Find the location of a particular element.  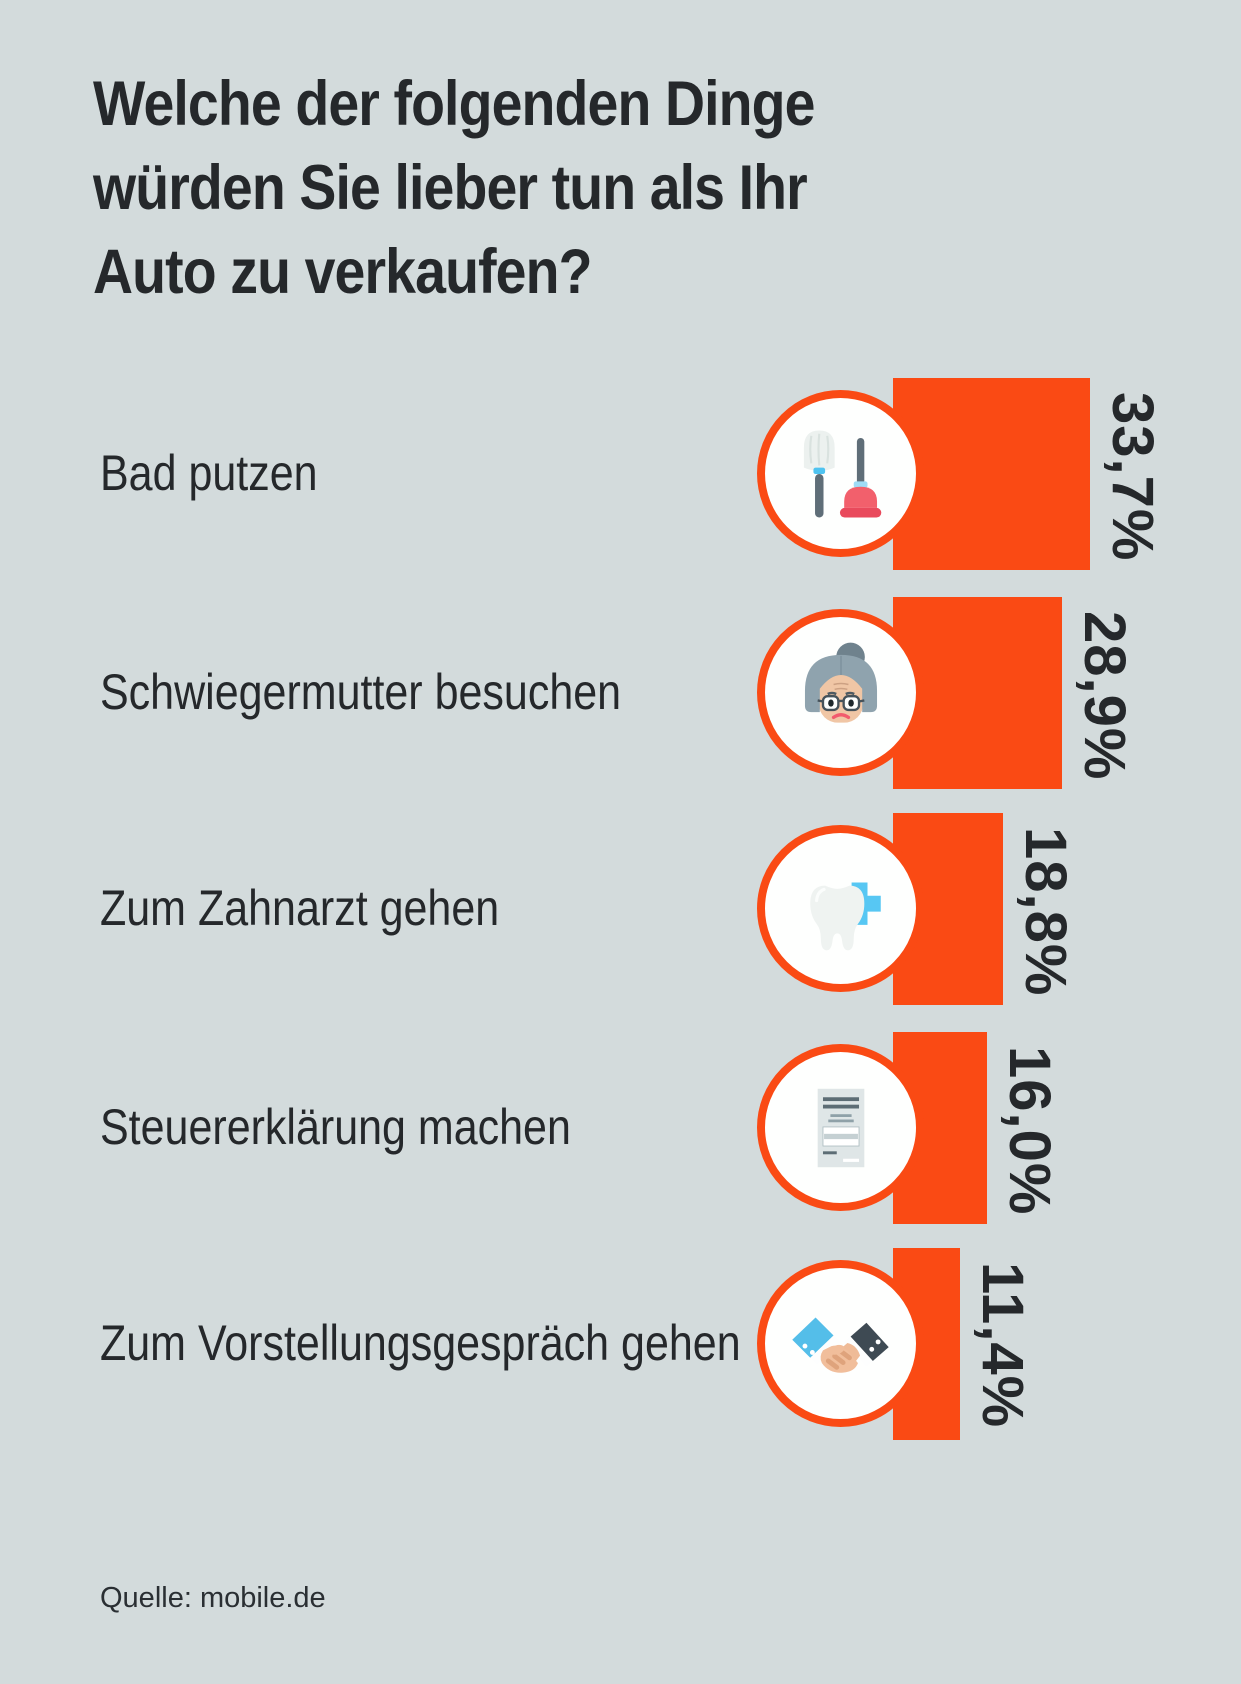

value-label: 18,8% is located at coordinates (1045, 912).